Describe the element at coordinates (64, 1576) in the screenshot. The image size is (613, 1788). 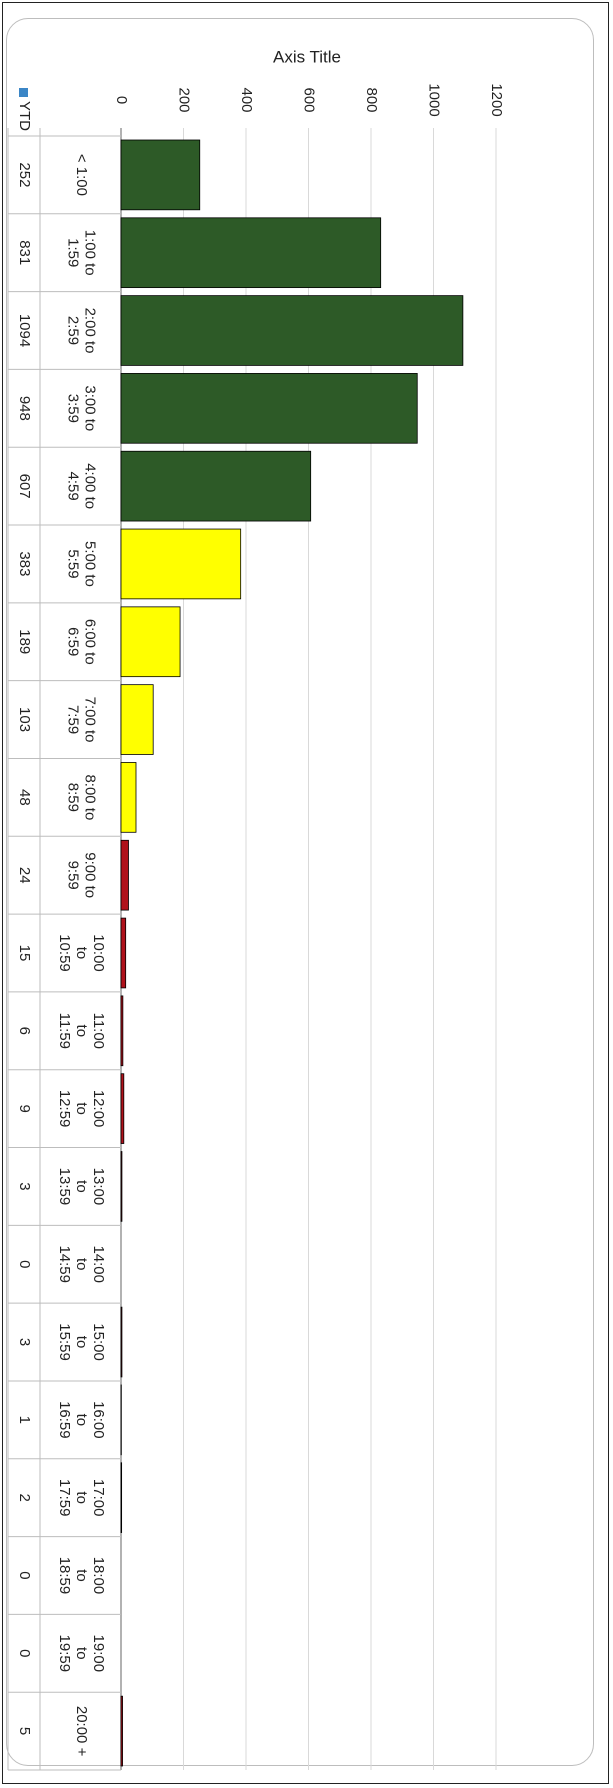
I see `category-label-18: 18:59` at that location.